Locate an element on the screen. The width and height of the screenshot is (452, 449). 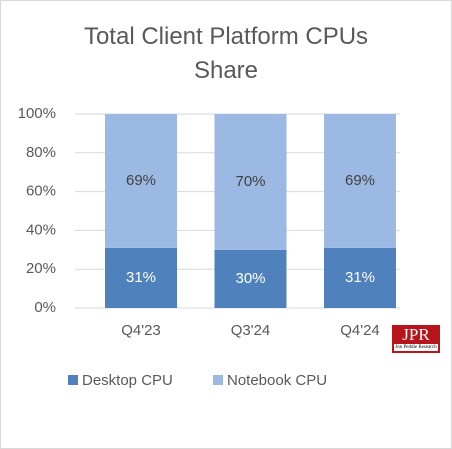
legend-label: Desktop CPU is located at coordinates (127, 380).